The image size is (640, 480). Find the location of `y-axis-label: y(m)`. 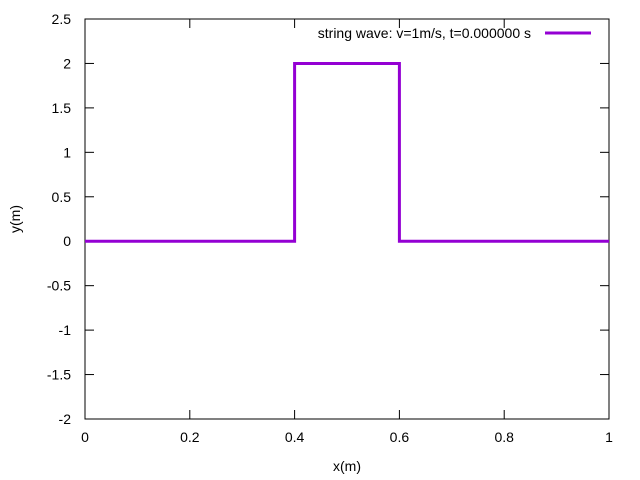

y-axis-label: y(m) is located at coordinates (15, 219).